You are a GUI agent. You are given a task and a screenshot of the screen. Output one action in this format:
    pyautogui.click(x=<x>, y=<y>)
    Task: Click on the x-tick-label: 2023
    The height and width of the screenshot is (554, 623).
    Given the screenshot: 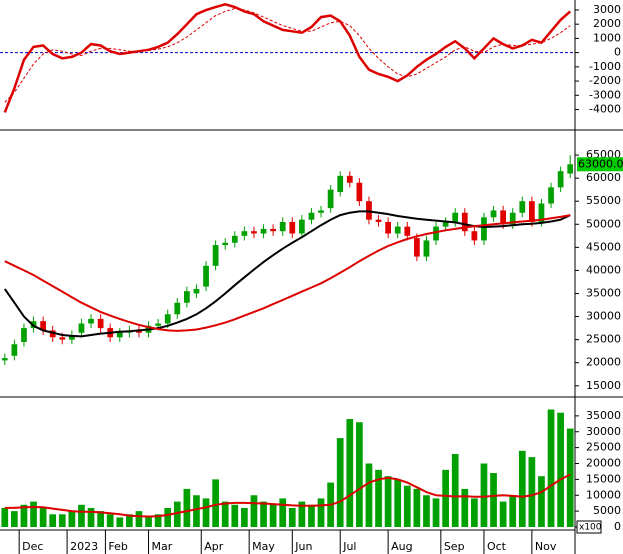 What is the action you would take?
    pyautogui.click(x=84, y=546)
    